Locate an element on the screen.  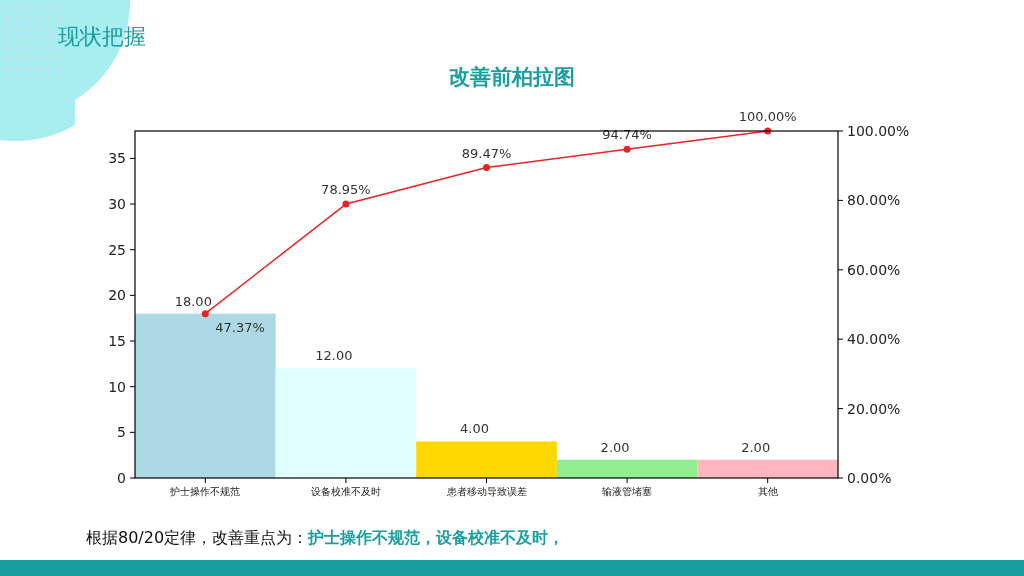
y2-tick-label: 40.00% is located at coordinates (874, 339).